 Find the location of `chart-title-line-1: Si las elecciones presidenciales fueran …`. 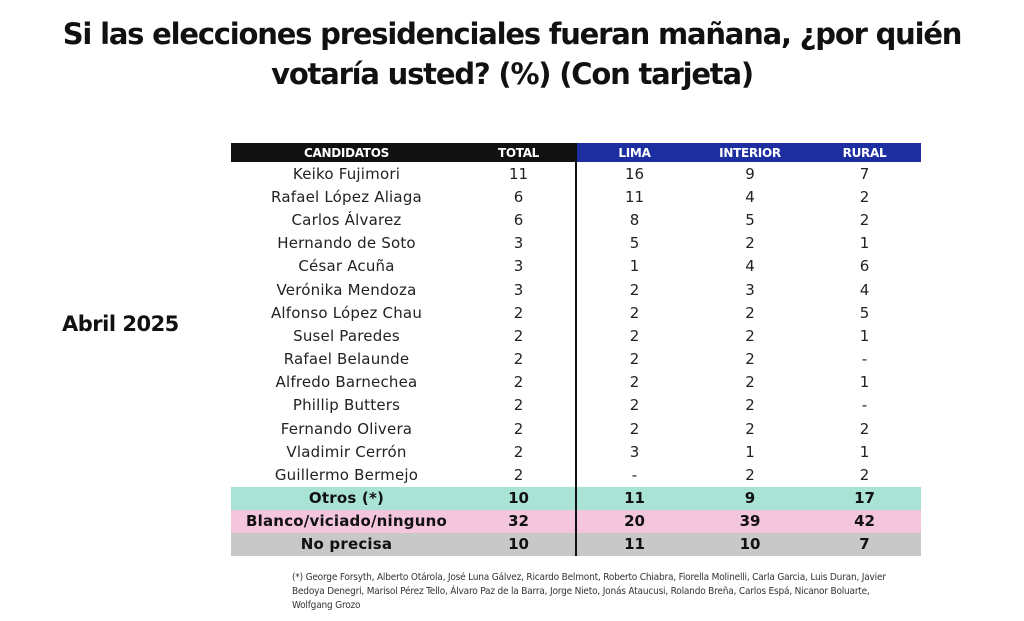

chart-title-line-1: Si las elecciones presidenciales fueran … is located at coordinates (512, 34).